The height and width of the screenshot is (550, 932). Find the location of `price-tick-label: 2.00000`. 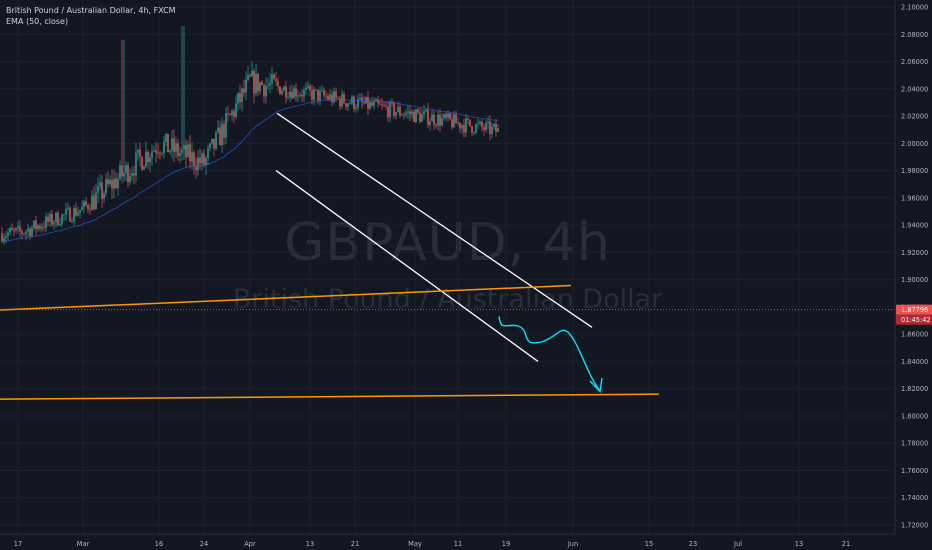

price-tick-label: 2.00000 is located at coordinates (914, 144).